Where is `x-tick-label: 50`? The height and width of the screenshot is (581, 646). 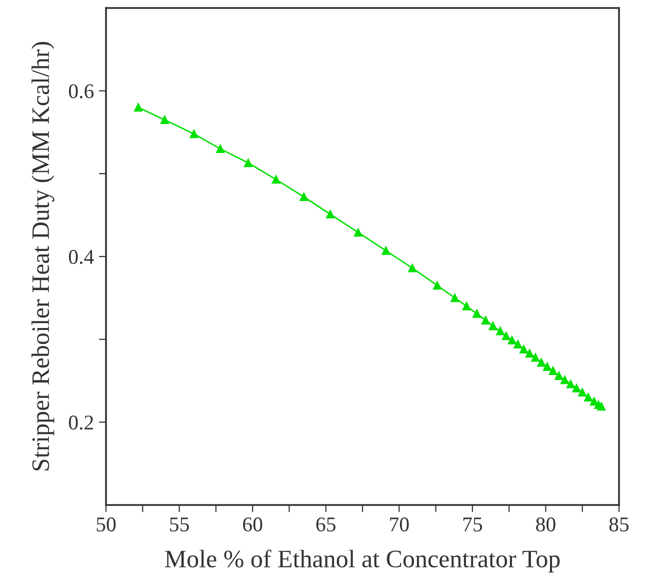 x-tick-label: 50 is located at coordinates (106, 524).